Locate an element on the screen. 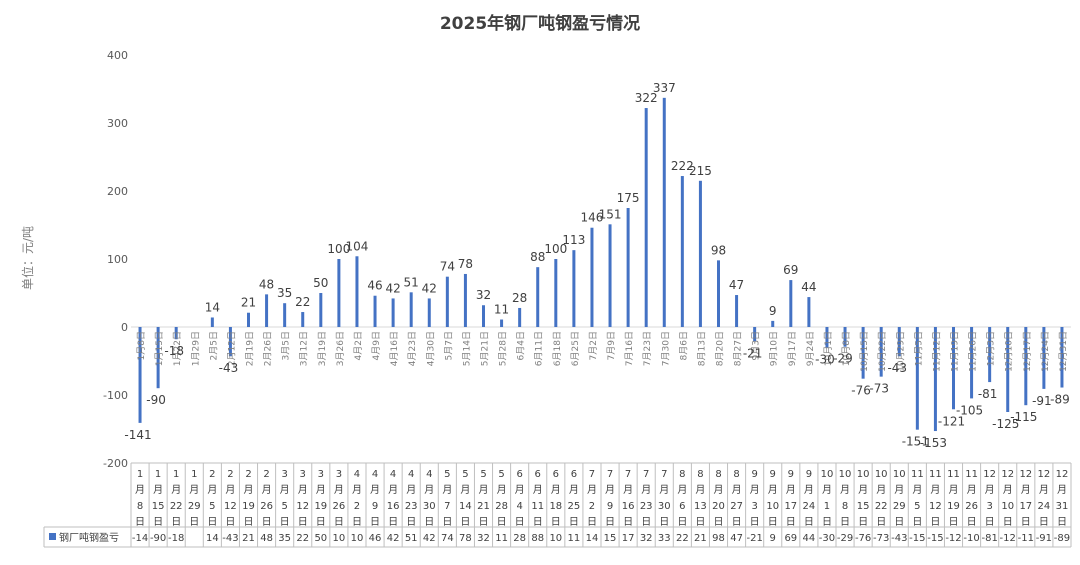  category-label: 5 is located at coordinates (212, 506).